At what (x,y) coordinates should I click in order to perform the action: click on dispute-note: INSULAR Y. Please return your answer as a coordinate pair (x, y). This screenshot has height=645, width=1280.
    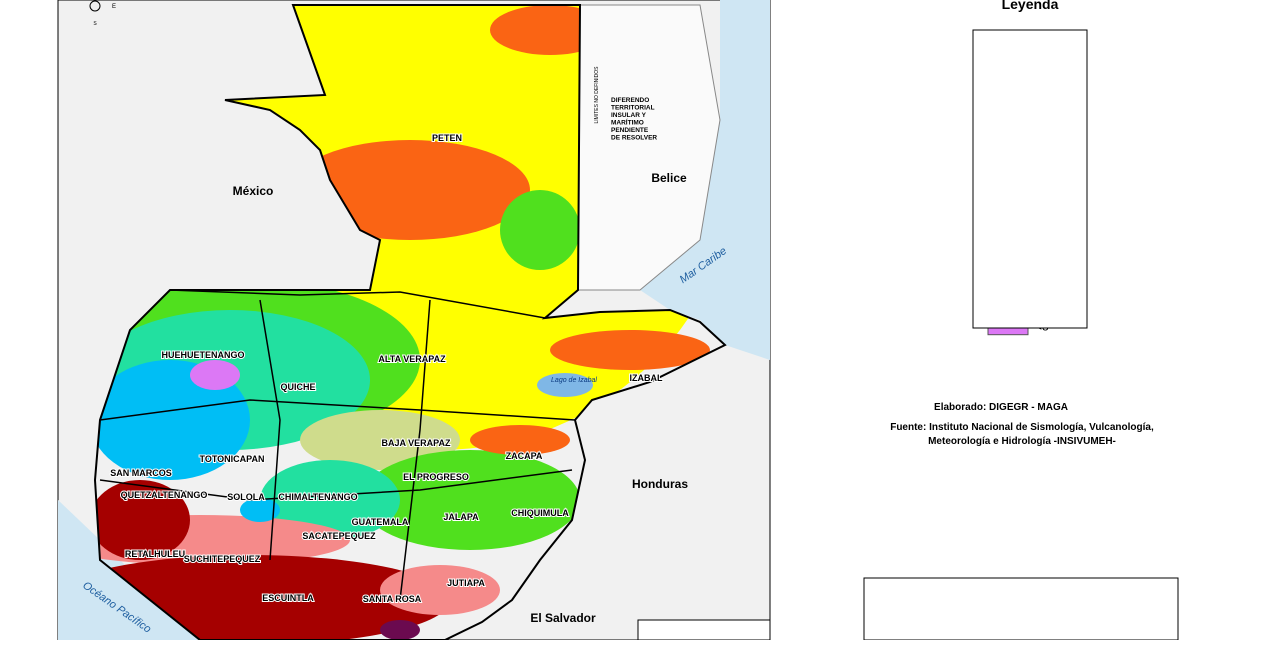
    Looking at the image, I should click on (629, 115).